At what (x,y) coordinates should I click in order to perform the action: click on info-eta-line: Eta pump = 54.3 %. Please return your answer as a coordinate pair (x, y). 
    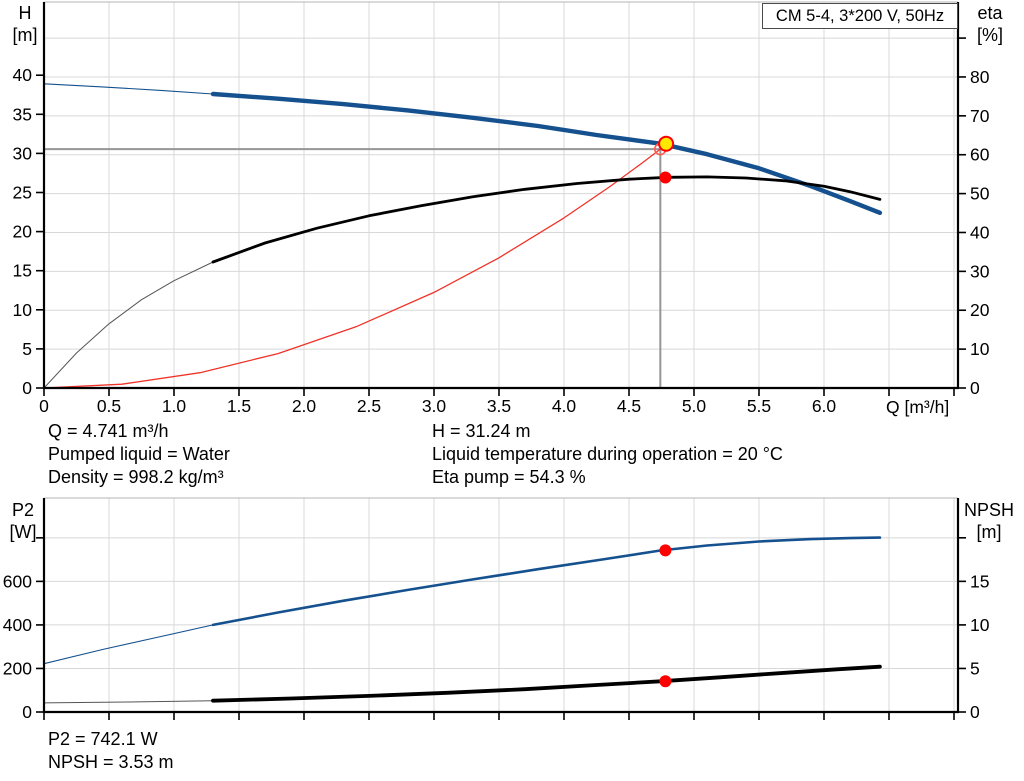
    Looking at the image, I should click on (509, 477).